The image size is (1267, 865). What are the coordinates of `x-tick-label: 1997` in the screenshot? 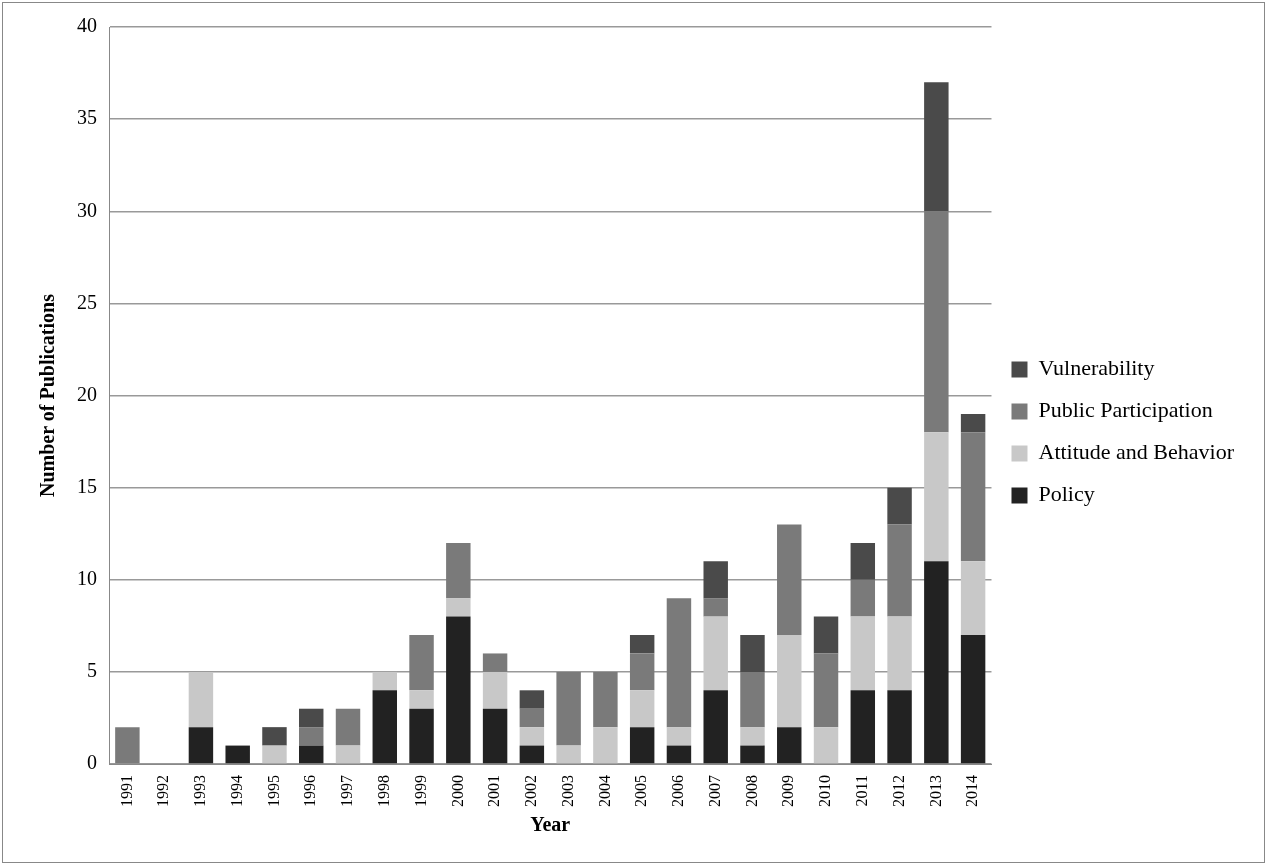 It's located at (347, 791).